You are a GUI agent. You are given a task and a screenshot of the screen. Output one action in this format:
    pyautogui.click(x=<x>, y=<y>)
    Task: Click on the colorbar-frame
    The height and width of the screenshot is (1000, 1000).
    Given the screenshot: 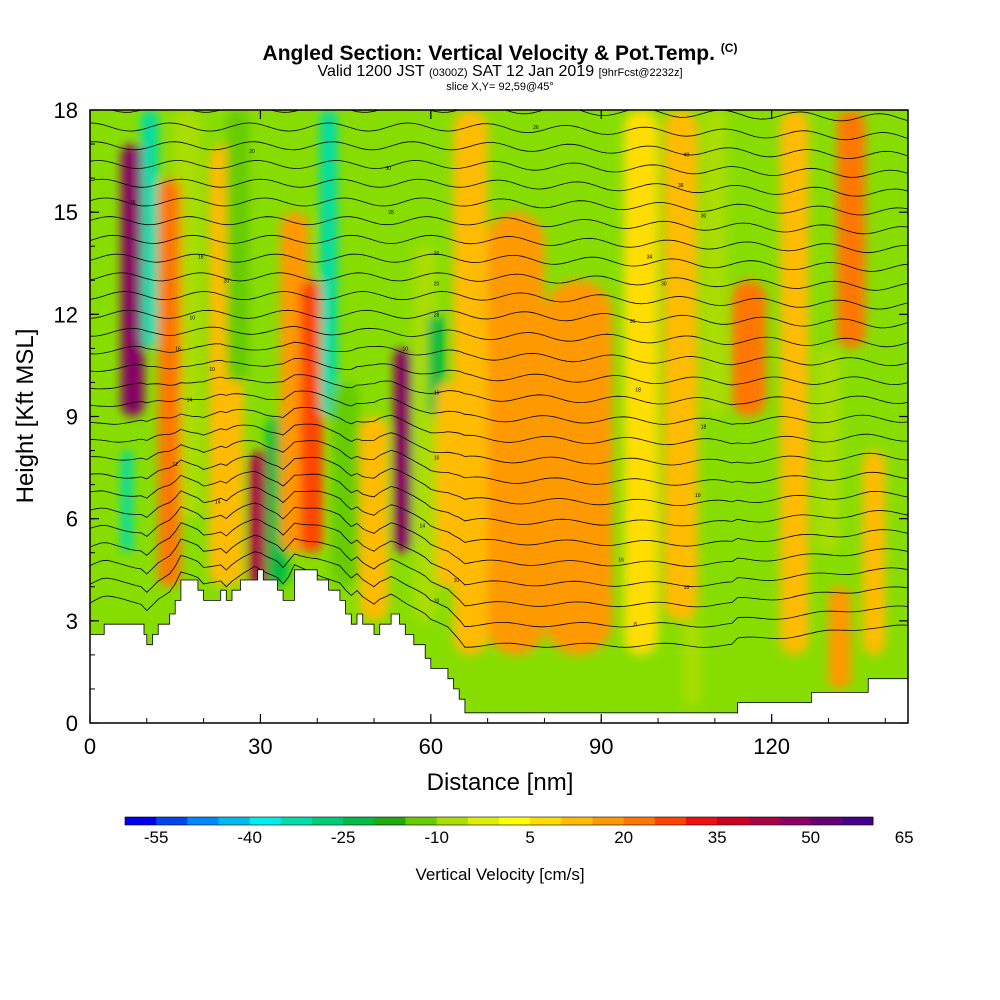 What is the action you would take?
    pyautogui.click(x=499, y=821)
    